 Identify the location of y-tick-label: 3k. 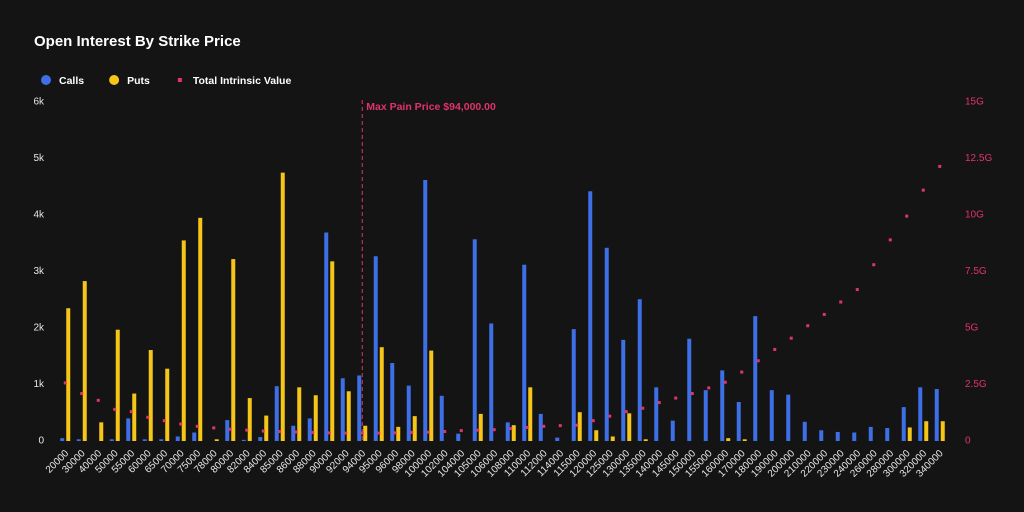
(39, 271).